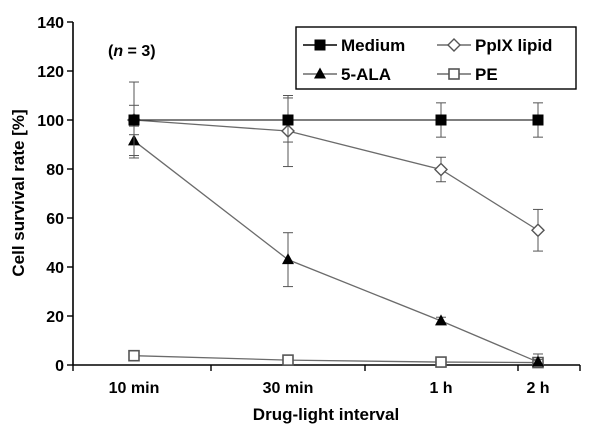  What do you see at coordinates (336, 359) in the screenshot?
I see `series-line` at bounding box center [336, 359].